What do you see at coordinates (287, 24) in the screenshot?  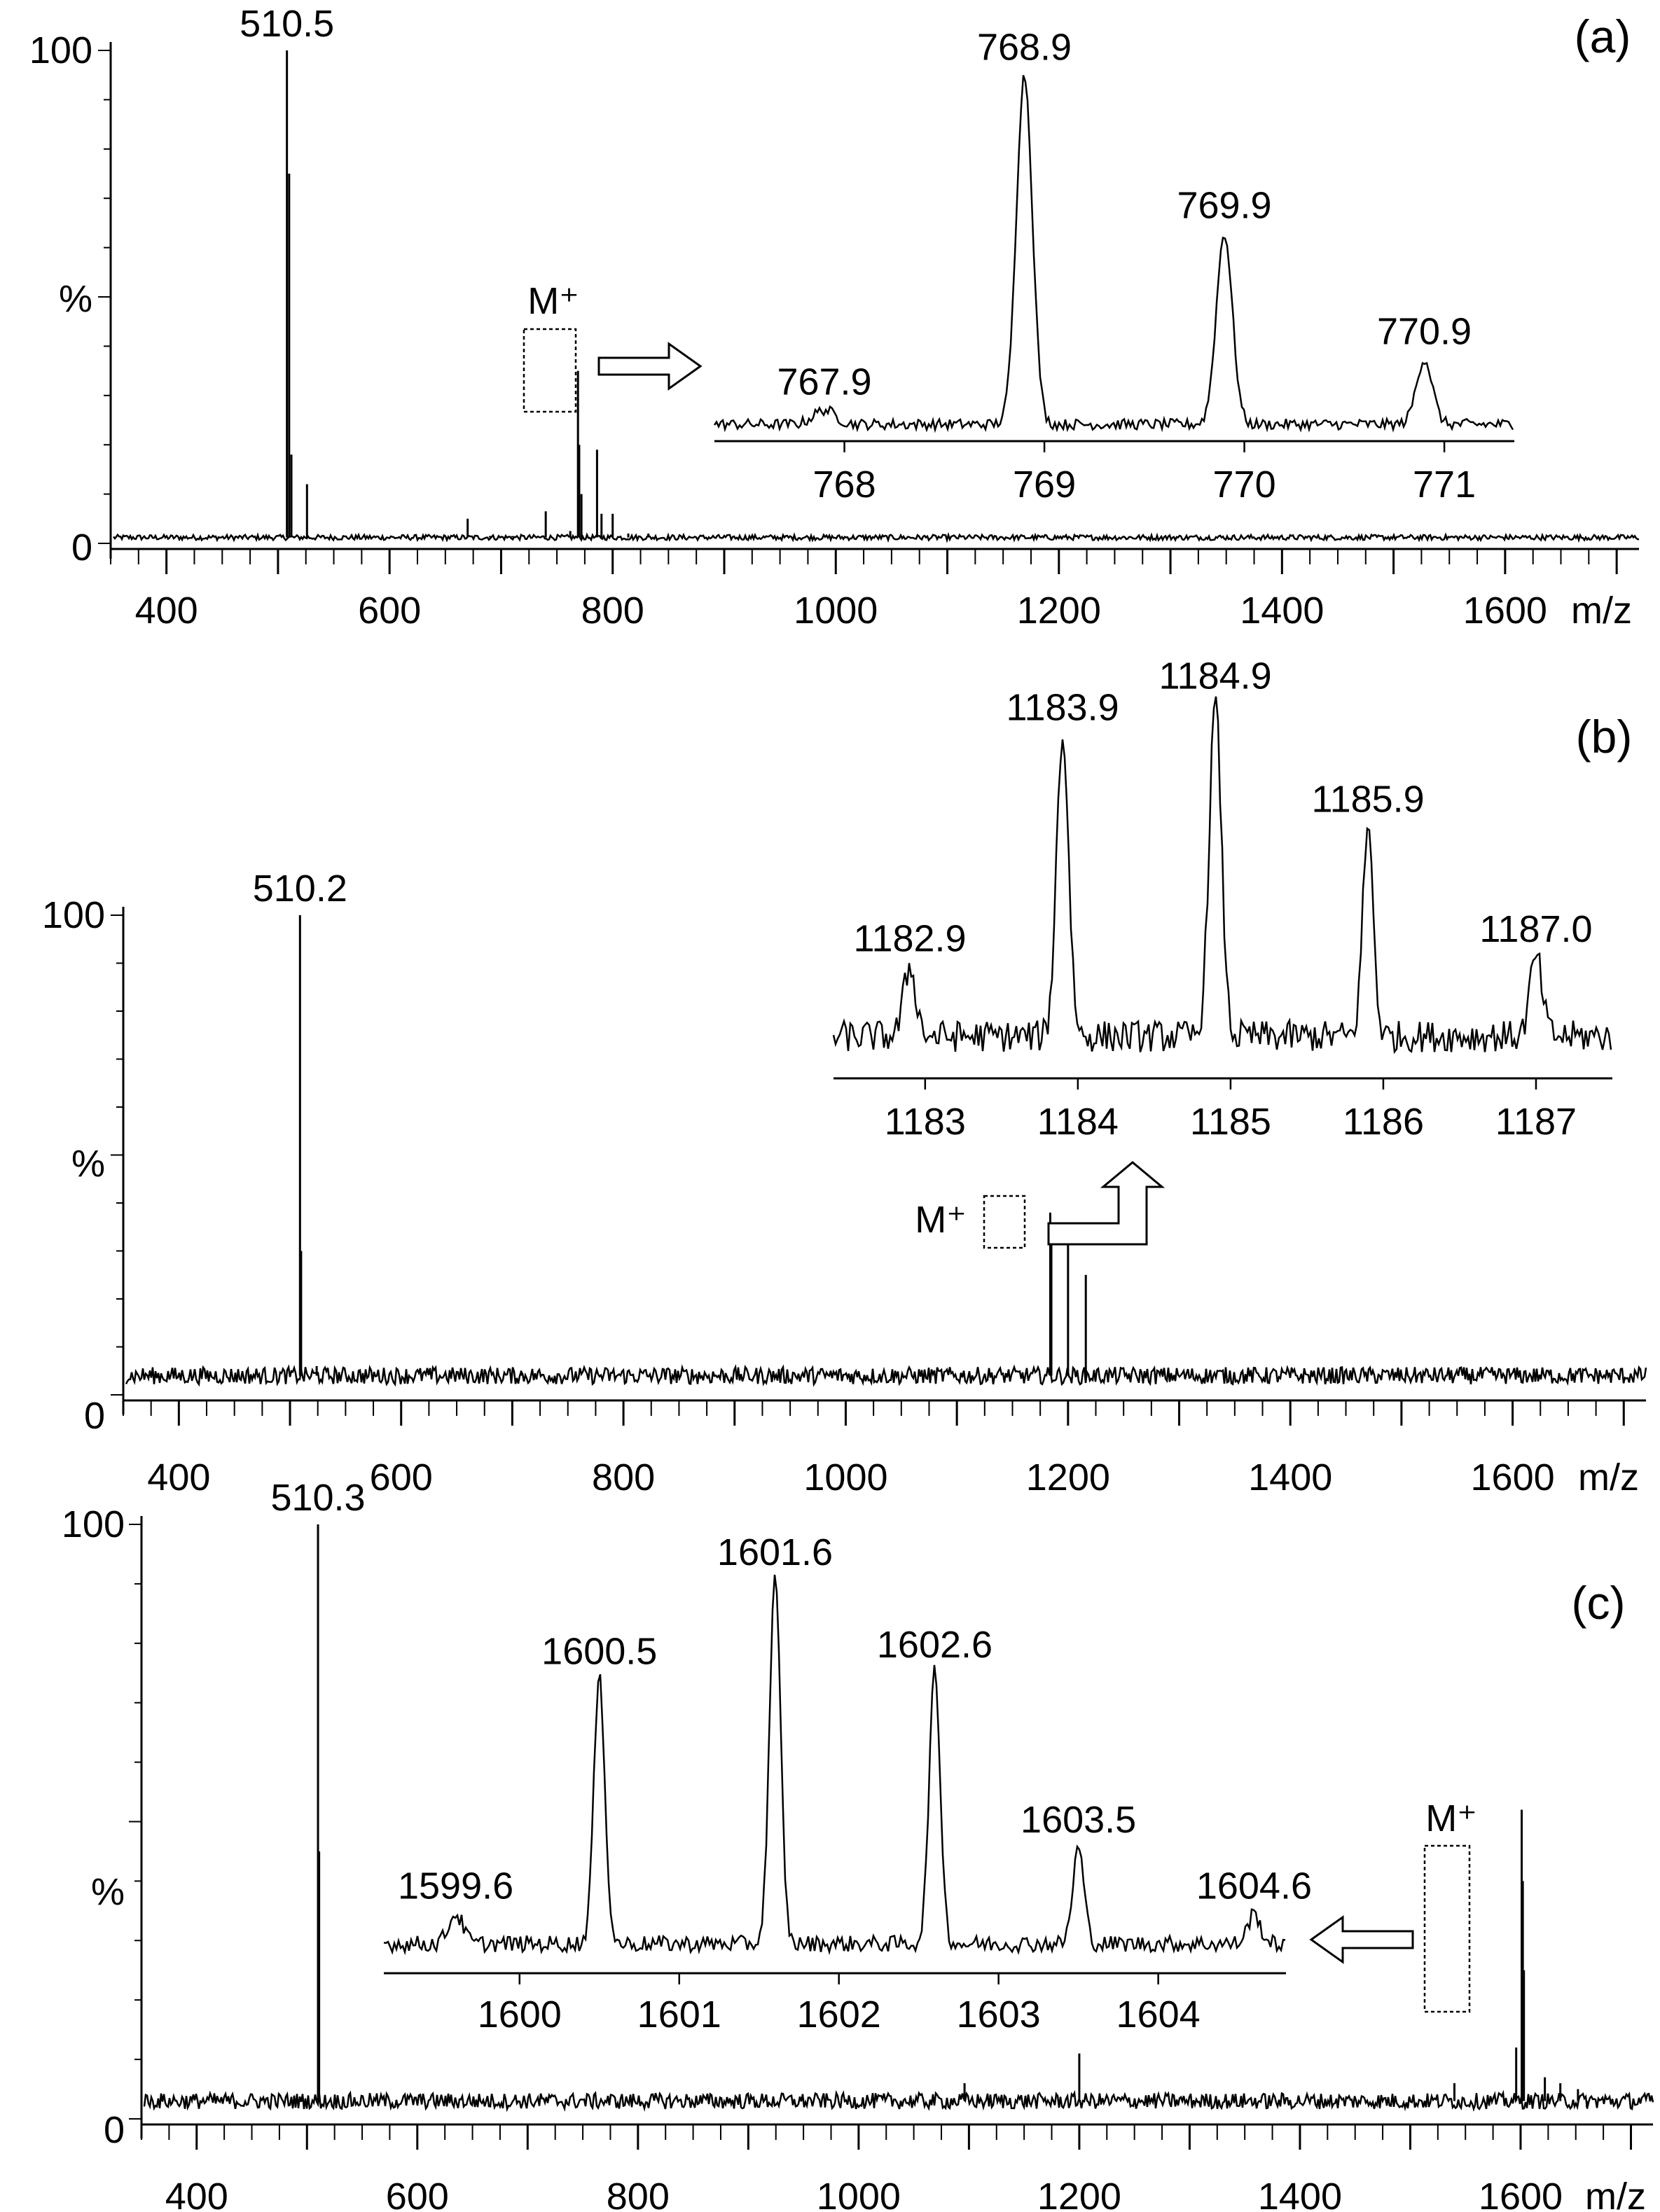 I see `base-peak-label: 510.5` at bounding box center [287, 24].